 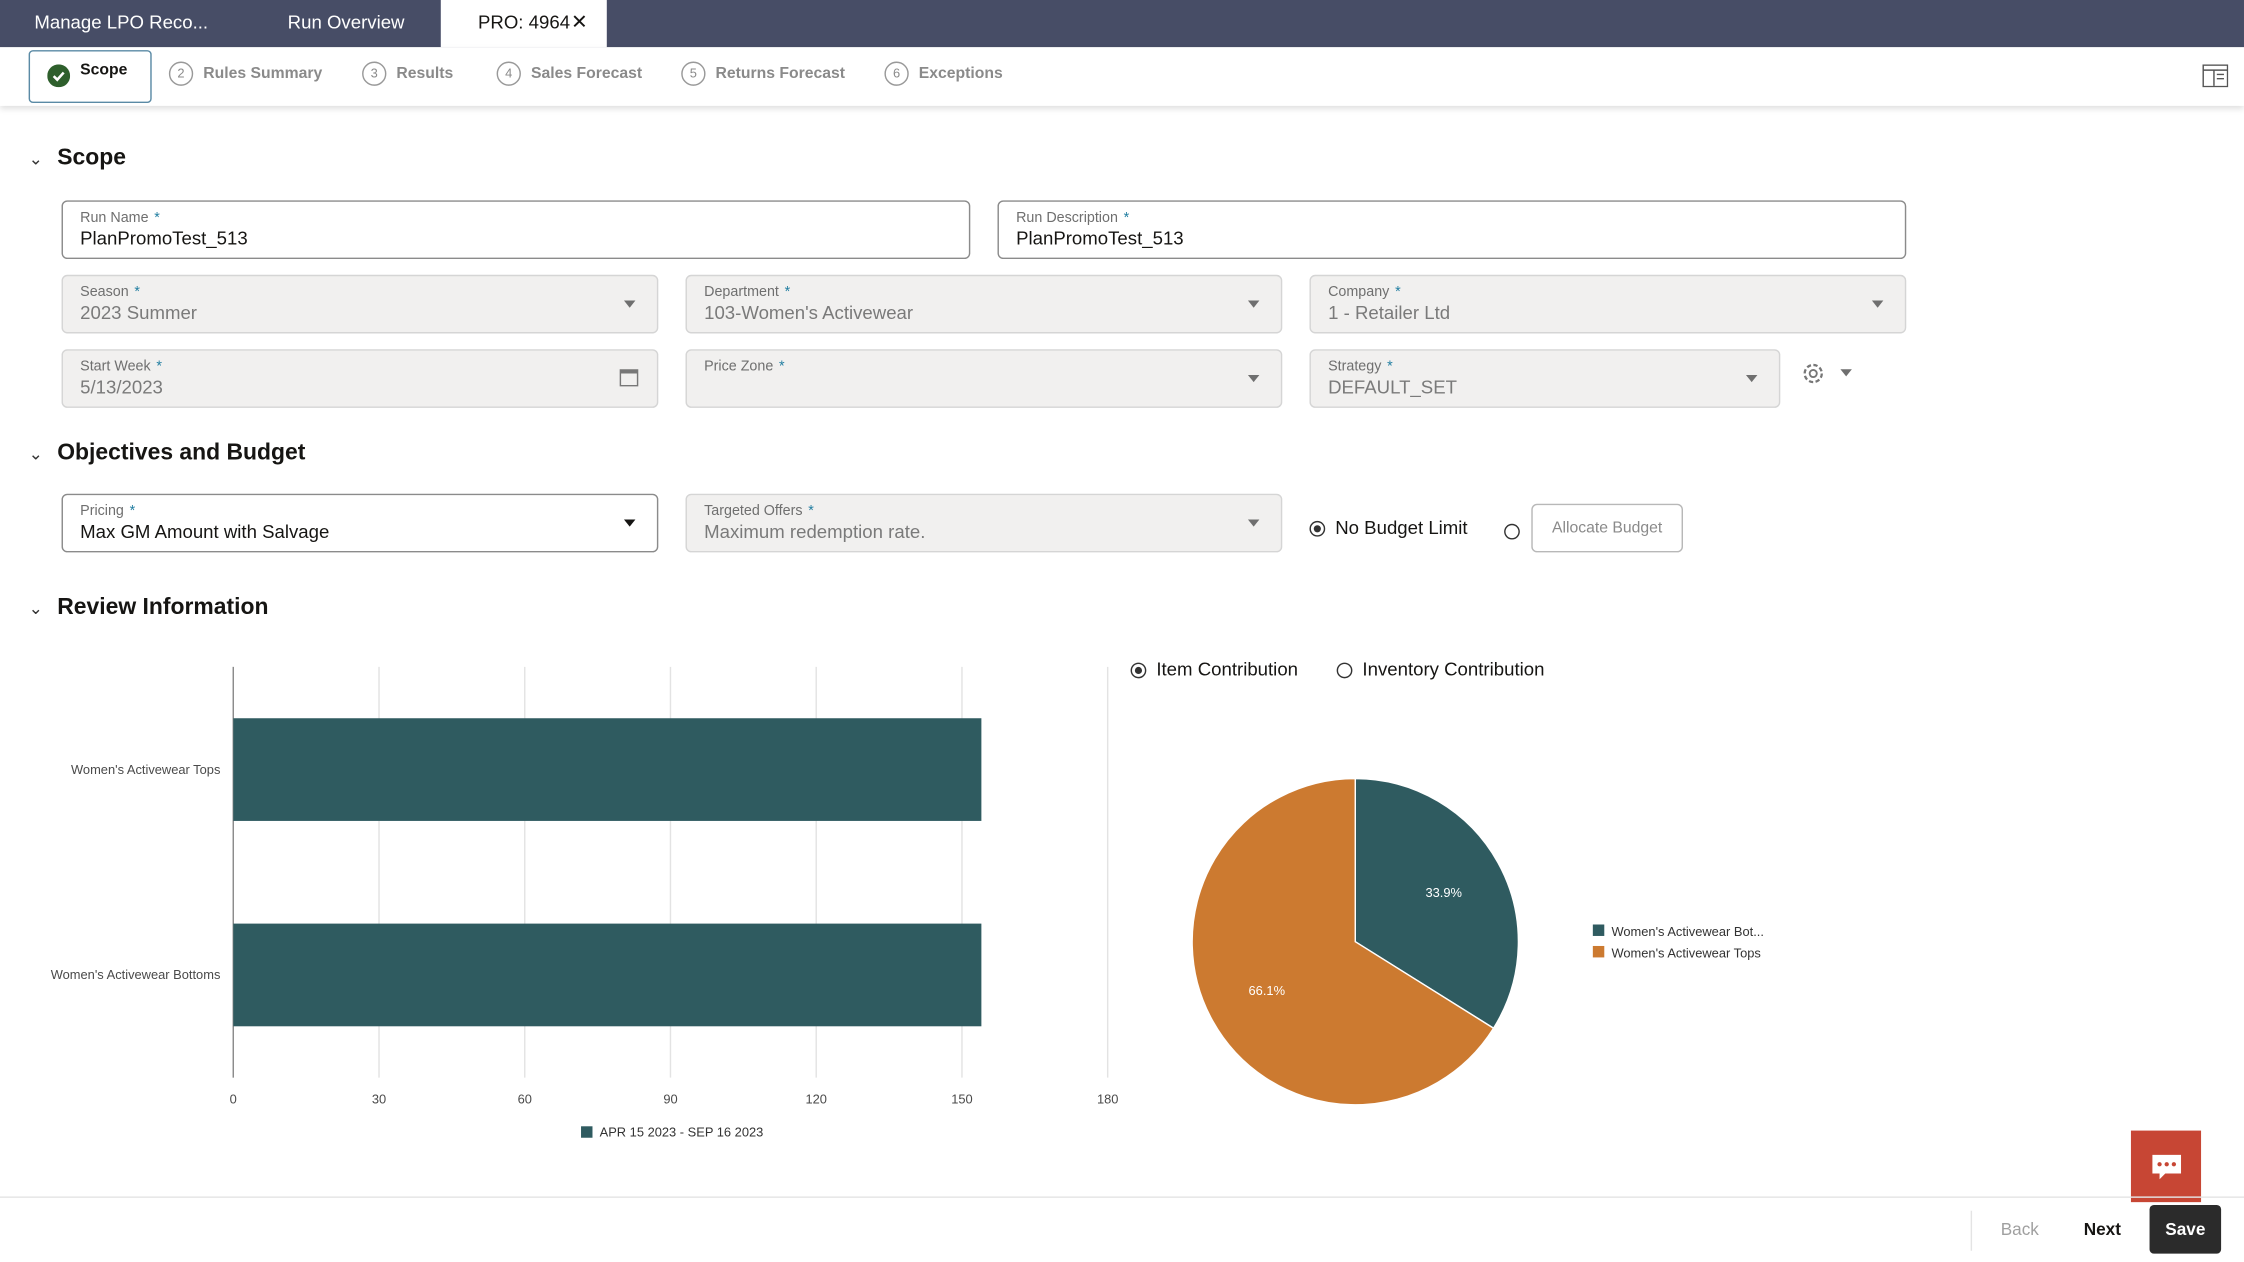 What do you see at coordinates (1107, 1098) in the screenshot?
I see `x-tick-label: 180` at bounding box center [1107, 1098].